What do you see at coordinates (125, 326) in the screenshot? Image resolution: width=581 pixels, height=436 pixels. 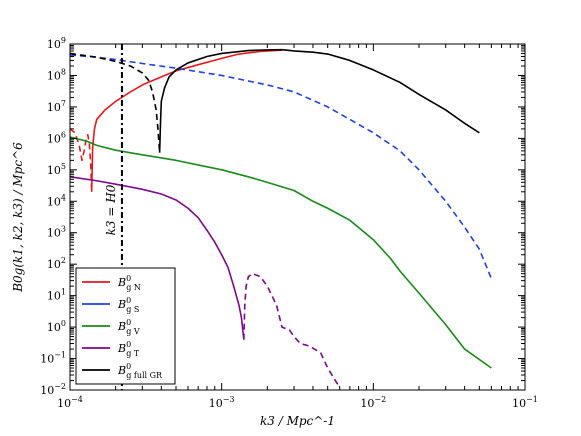 I see `legend: B0 g NB0 g SB0 g VB0 g TB0 g full GR` at bounding box center [125, 326].